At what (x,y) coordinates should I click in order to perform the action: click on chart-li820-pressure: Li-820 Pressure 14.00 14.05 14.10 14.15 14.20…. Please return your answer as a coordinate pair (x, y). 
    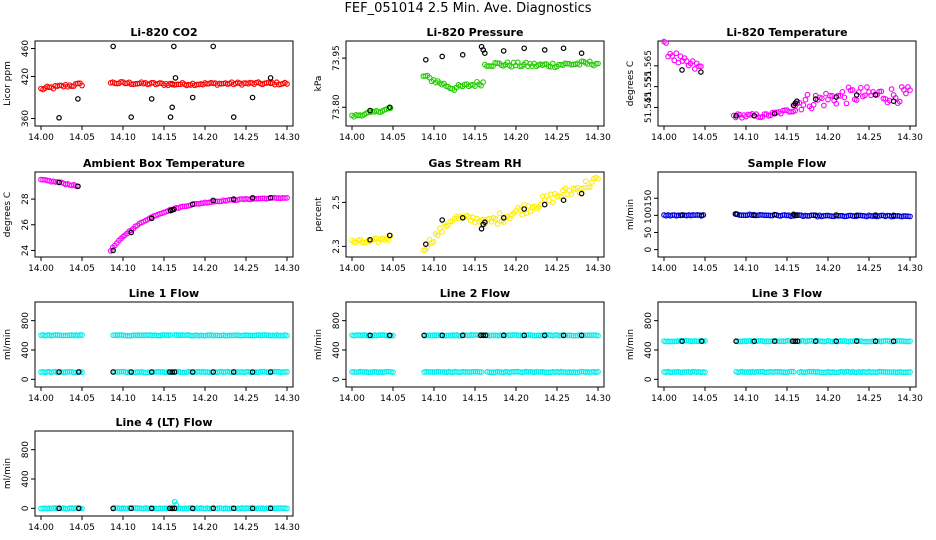
    Looking at the image, I should click on (462, 84).